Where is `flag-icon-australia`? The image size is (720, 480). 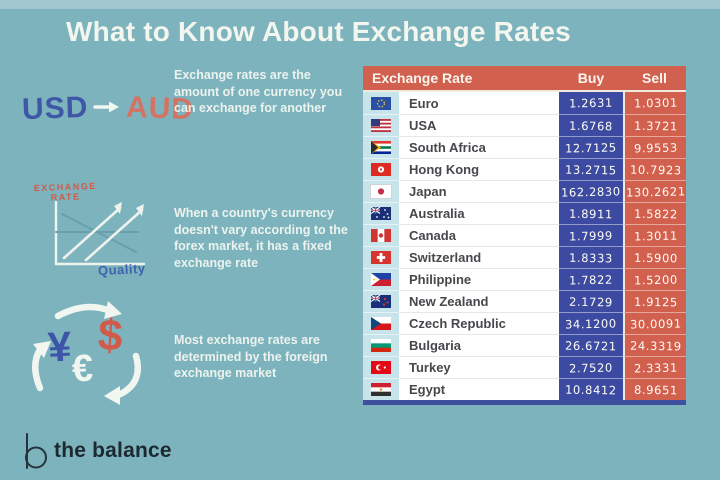
flag-icon-australia is located at coordinates (381, 213).